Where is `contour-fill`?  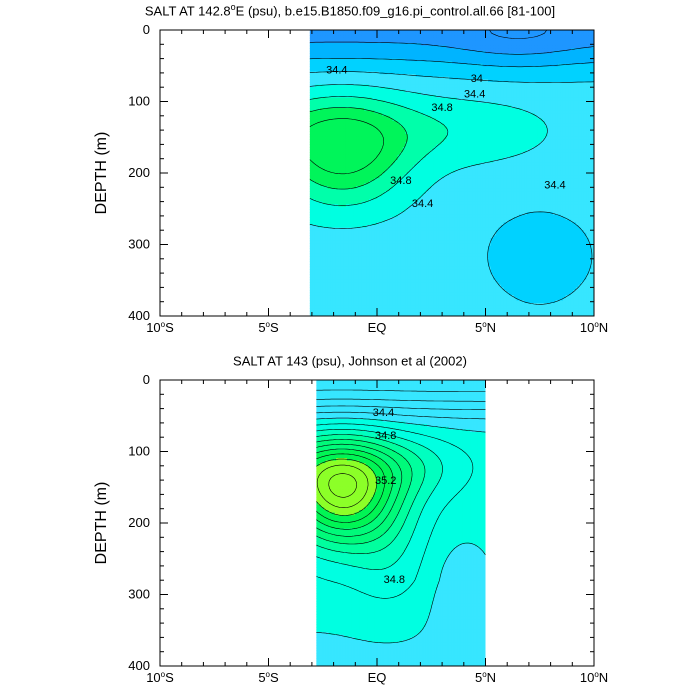 contour-fill is located at coordinates (401, 523).